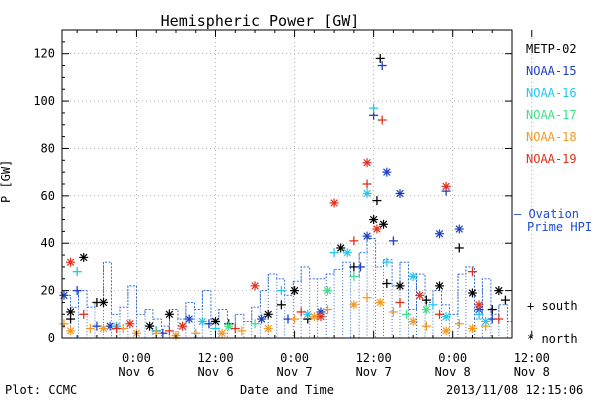  I want to click on plot-credit: Plot: CCMC, so click(41, 390).